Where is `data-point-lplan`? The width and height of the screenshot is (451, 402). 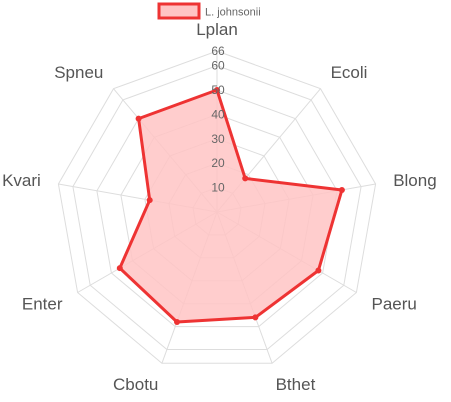 data-point-lplan is located at coordinates (217, 90).